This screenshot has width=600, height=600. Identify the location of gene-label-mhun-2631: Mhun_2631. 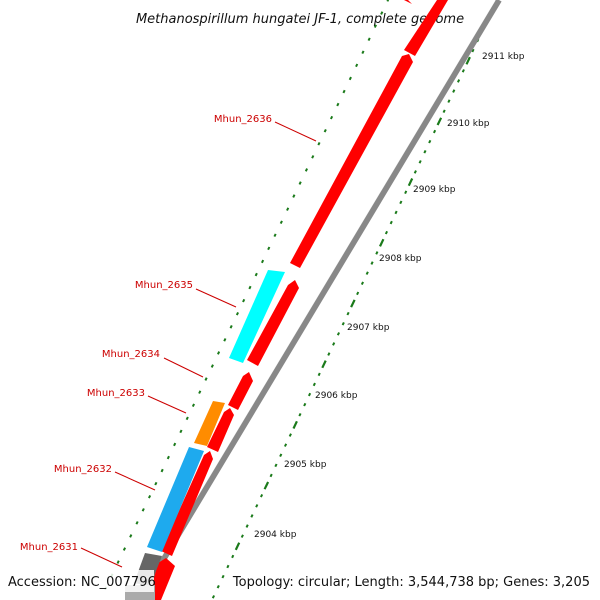
(49, 547).